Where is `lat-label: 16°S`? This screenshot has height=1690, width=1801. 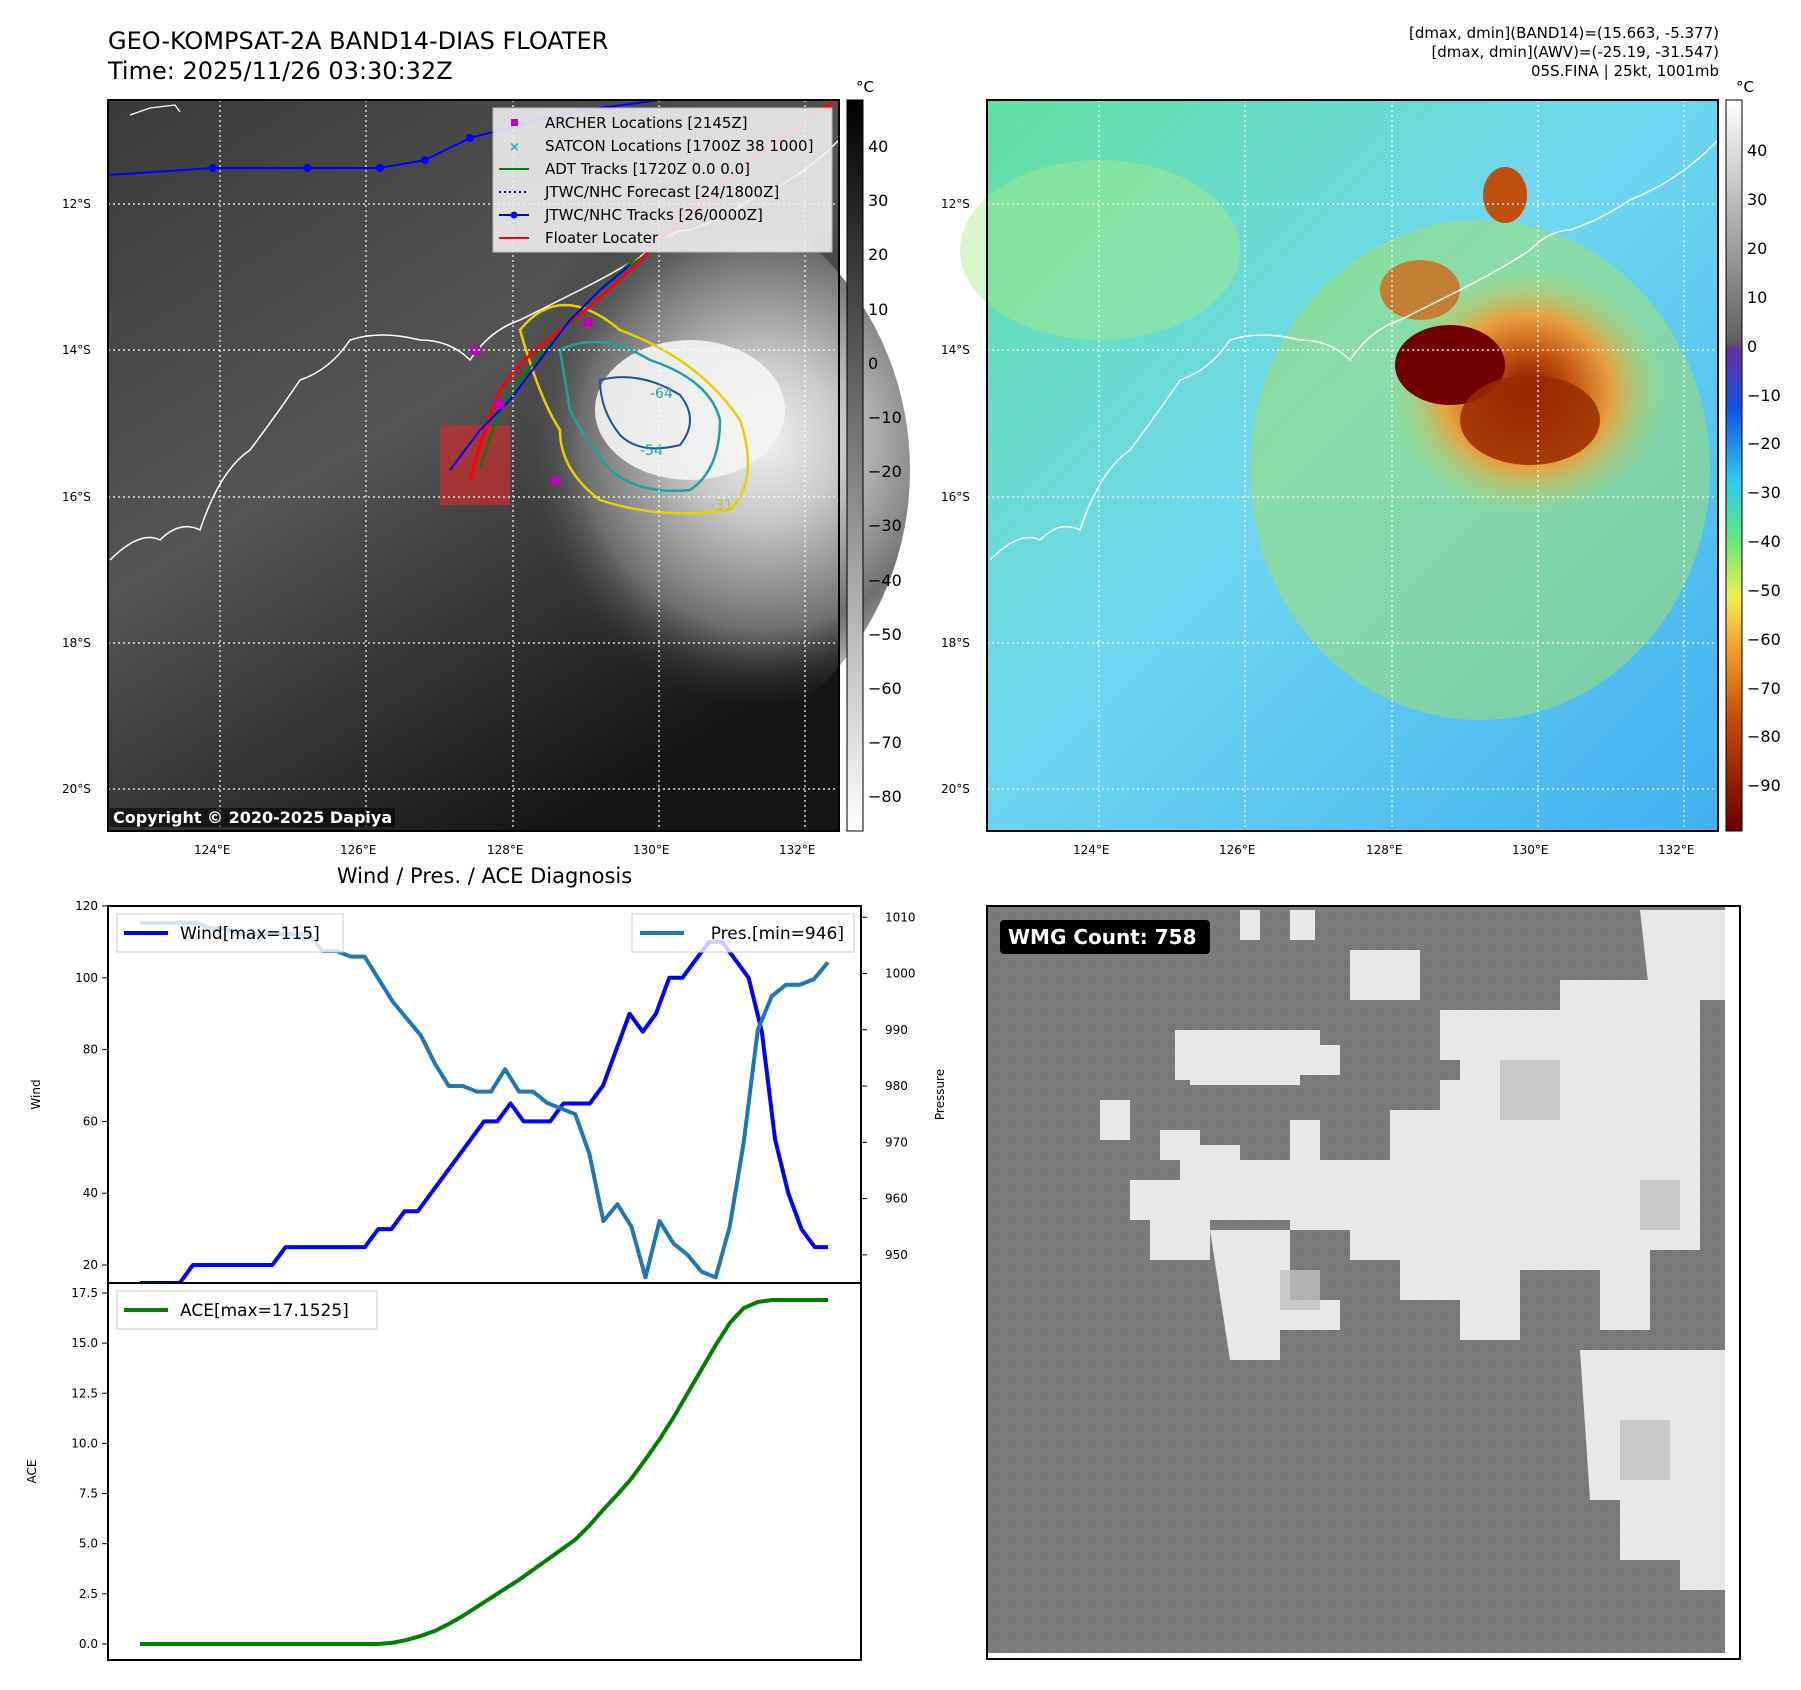 lat-label: 16°S is located at coordinates (955, 497).